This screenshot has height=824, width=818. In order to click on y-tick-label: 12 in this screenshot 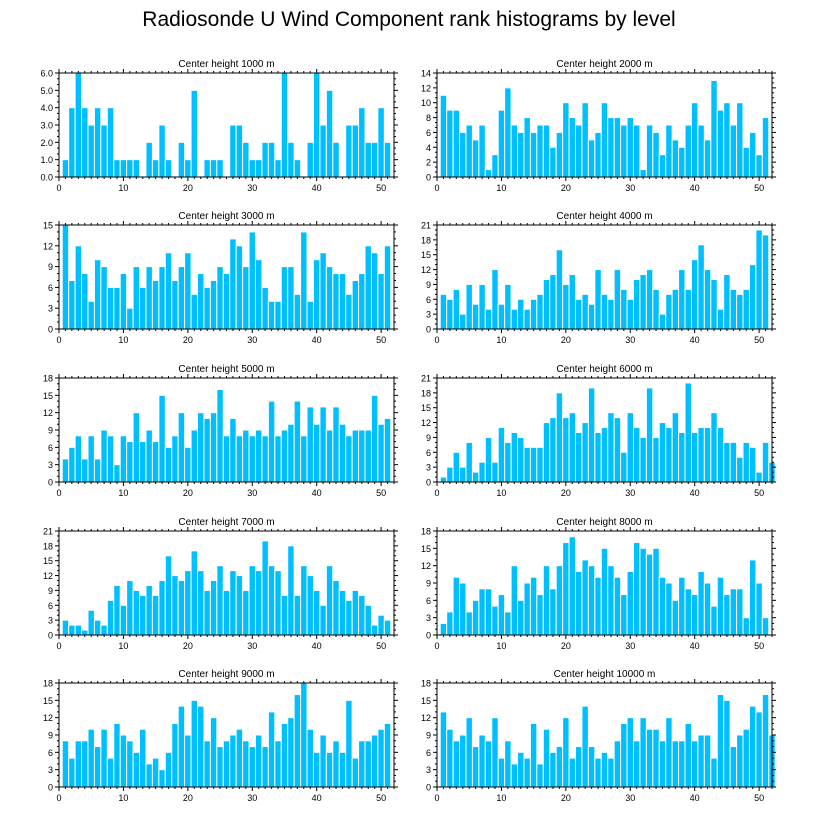, I will do `click(426, 270)`.